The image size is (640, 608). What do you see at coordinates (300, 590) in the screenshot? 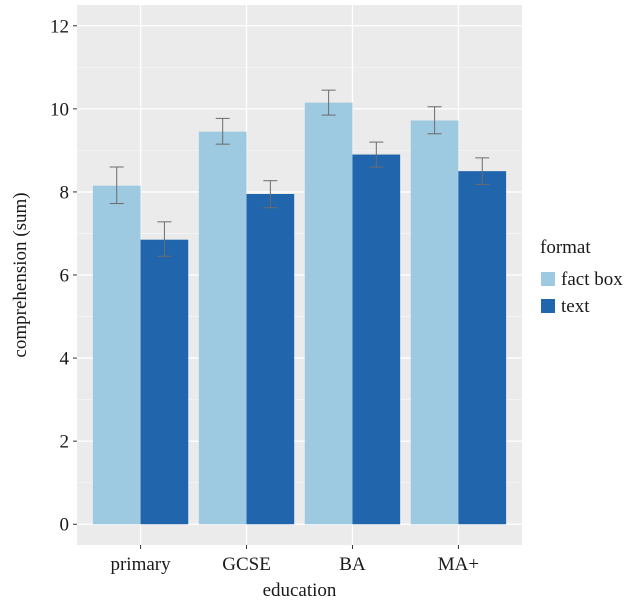
I see `x-axis-title: education` at bounding box center [300, 590].